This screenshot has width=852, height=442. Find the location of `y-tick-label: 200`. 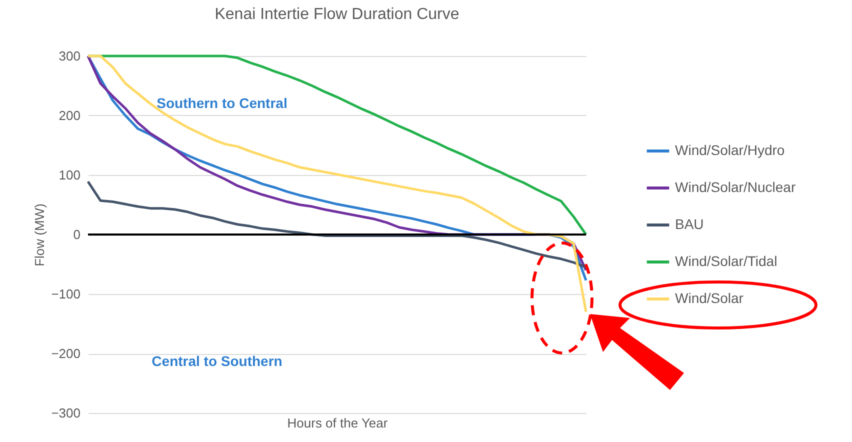

y-tick-label: 200 is located at coordinates (69, 115).